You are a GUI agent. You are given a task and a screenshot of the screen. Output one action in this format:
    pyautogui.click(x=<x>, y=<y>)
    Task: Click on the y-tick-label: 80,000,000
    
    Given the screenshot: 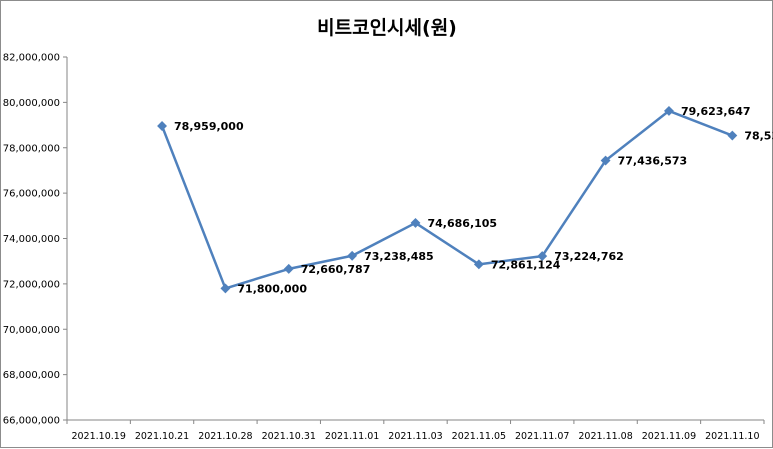 What is the action you would take?
    pyautogui.click(x=31, y=103)
    